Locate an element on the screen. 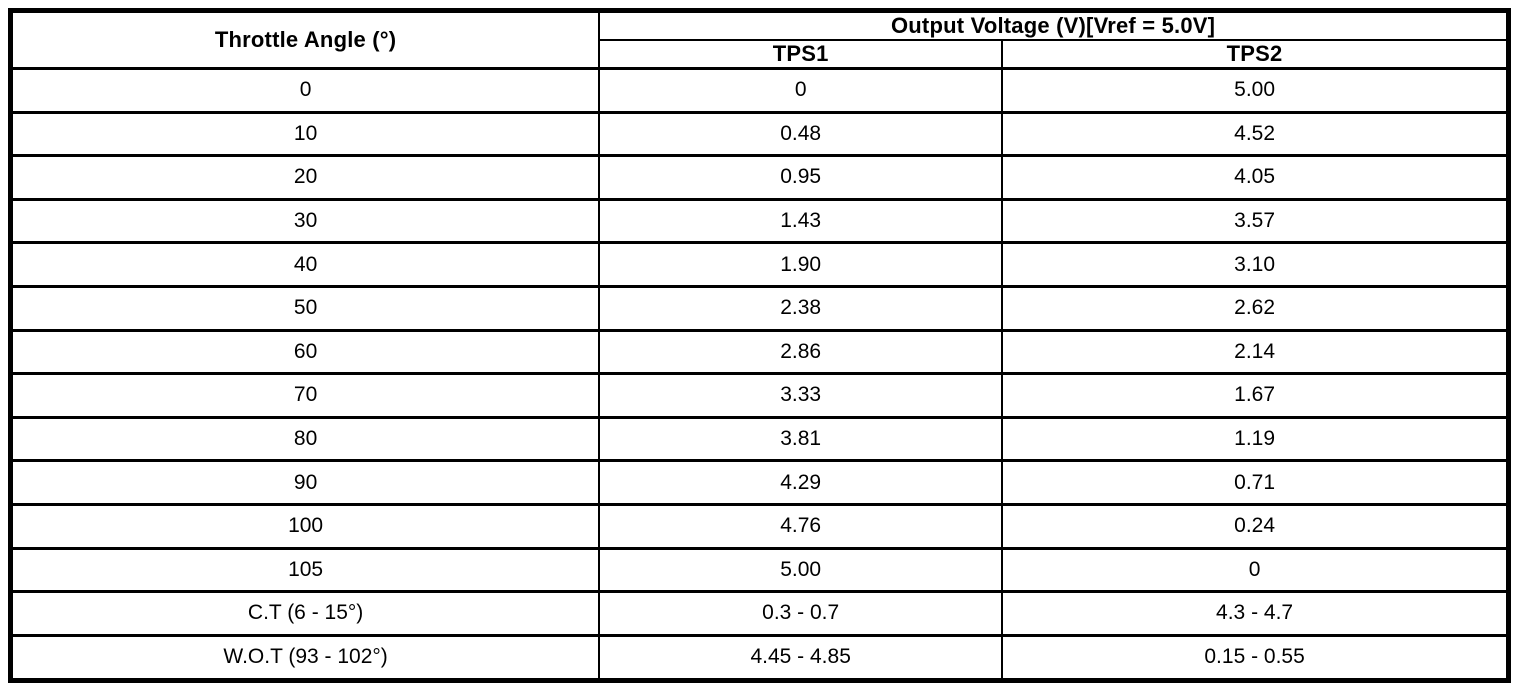 The image size is (1520, 690). angle-cell: 10 is located at coordinates (305, 134).